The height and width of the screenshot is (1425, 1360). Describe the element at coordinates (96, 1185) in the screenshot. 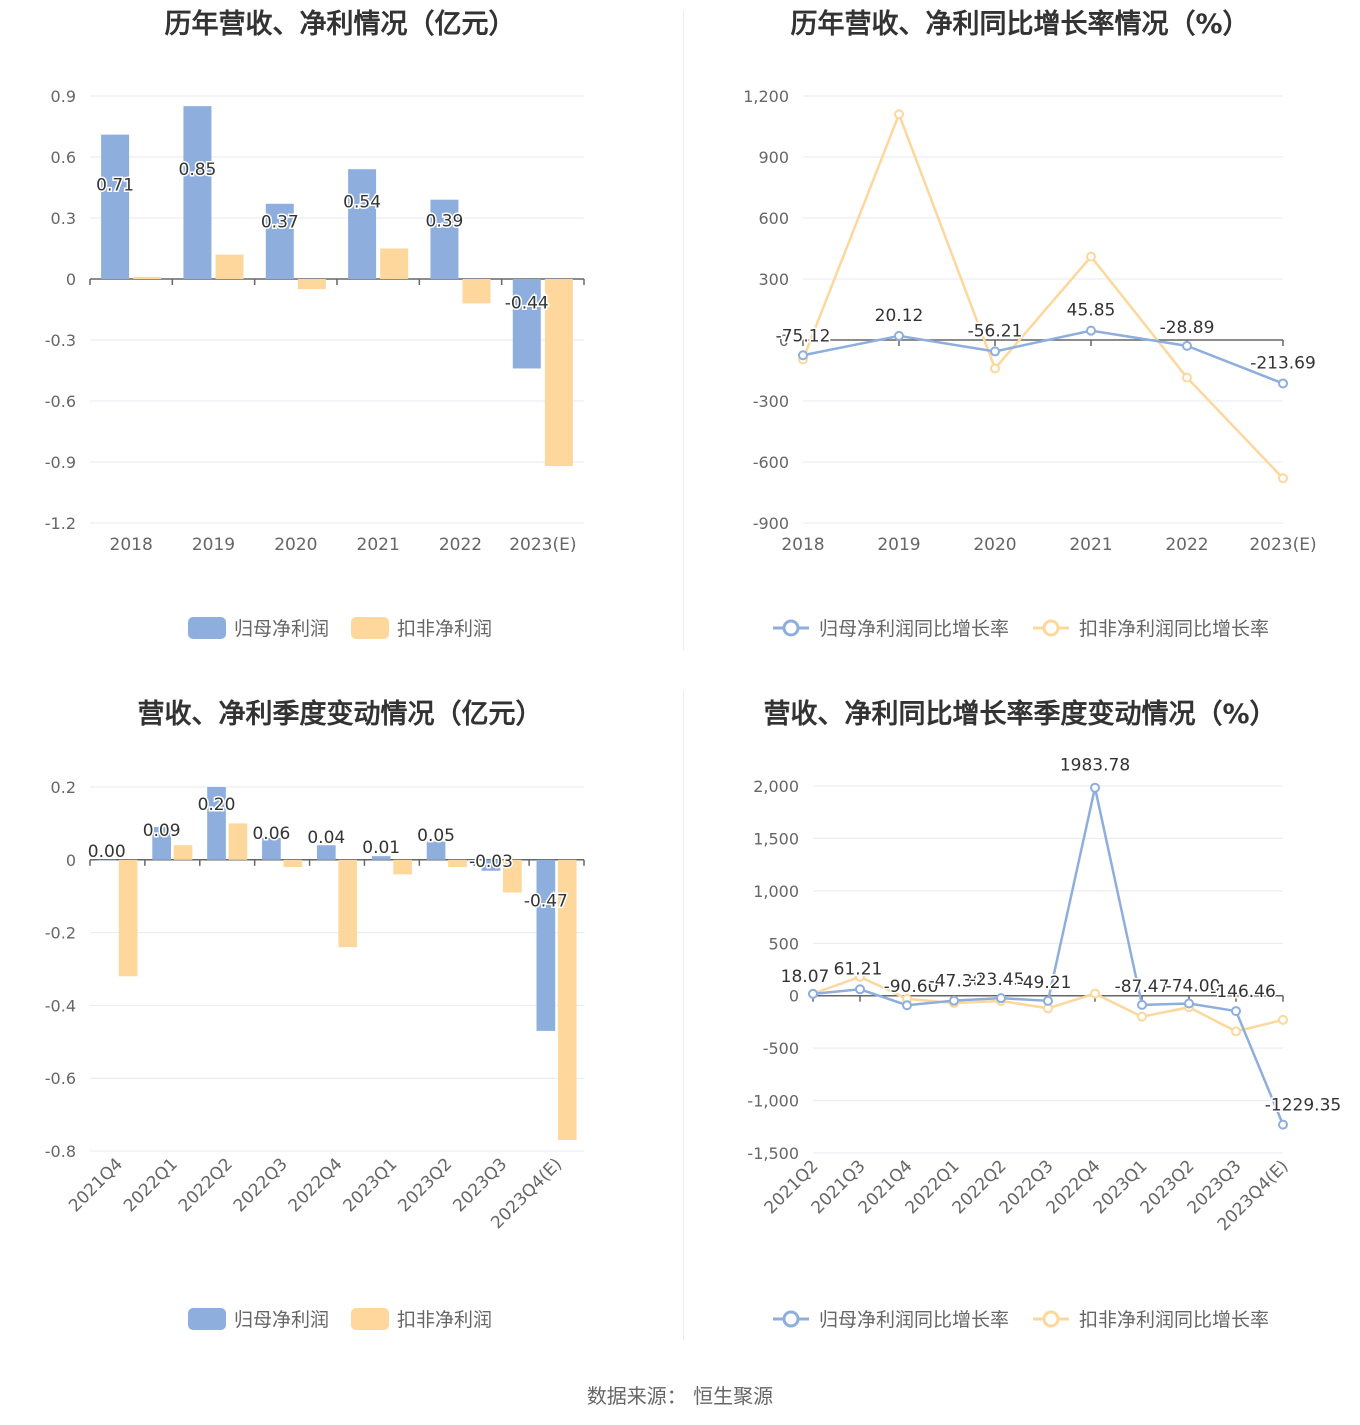

I see `x-tick-label: 2021Q4` at that location.